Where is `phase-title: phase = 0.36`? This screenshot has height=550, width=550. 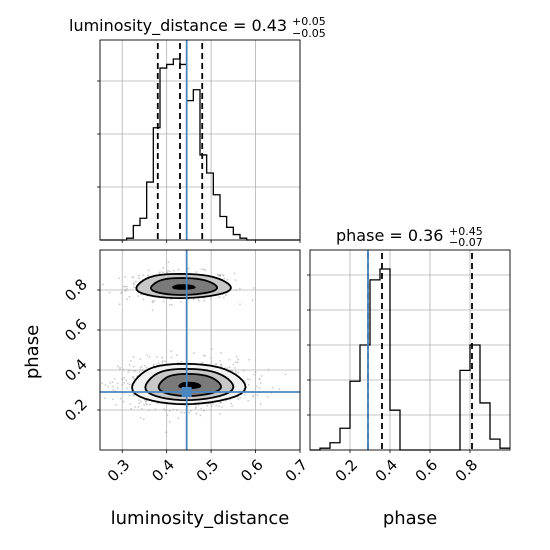 phase-title: phase = 0.36 is located at coordinates (389, 235).